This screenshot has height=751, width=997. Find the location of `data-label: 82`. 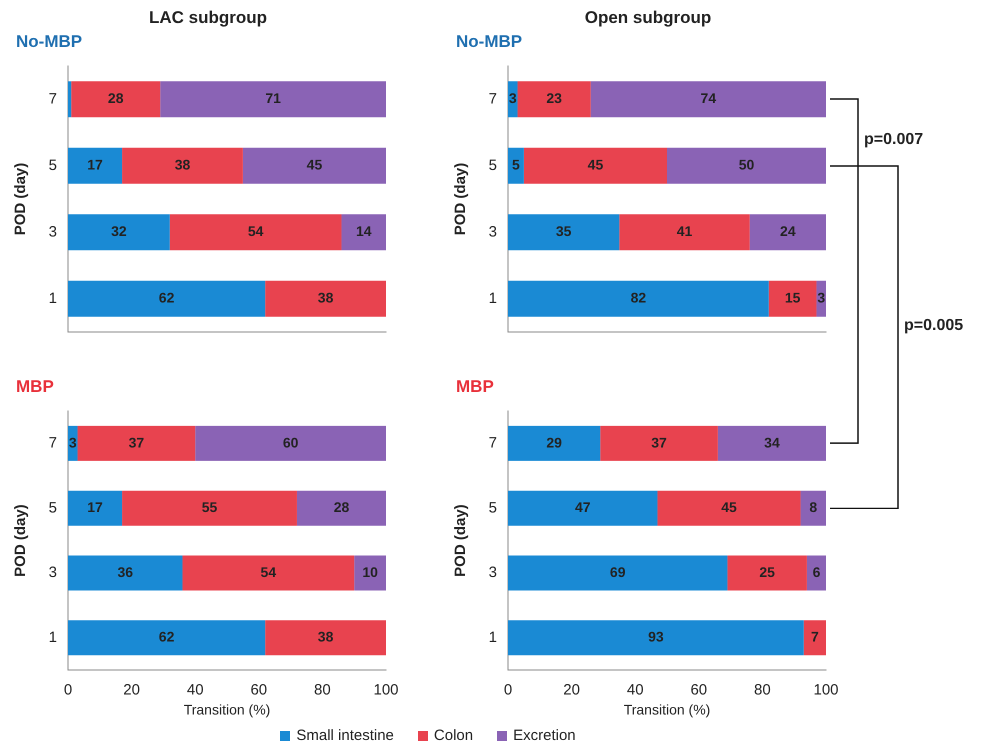

data-label: 82 is located at coordinates (638, 298).